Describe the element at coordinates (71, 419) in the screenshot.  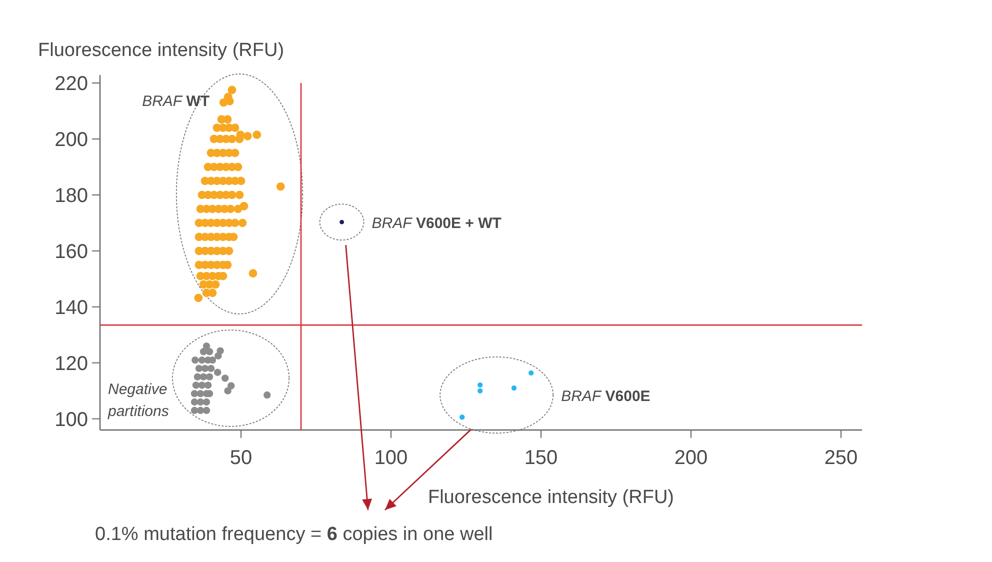
I see `y-tick-label: 100` at that location.